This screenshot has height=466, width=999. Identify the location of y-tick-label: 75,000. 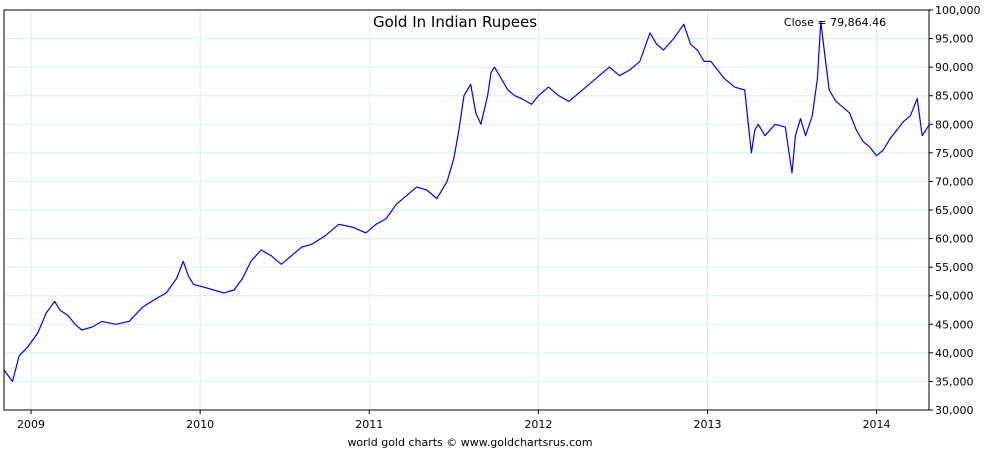
(954, 153).